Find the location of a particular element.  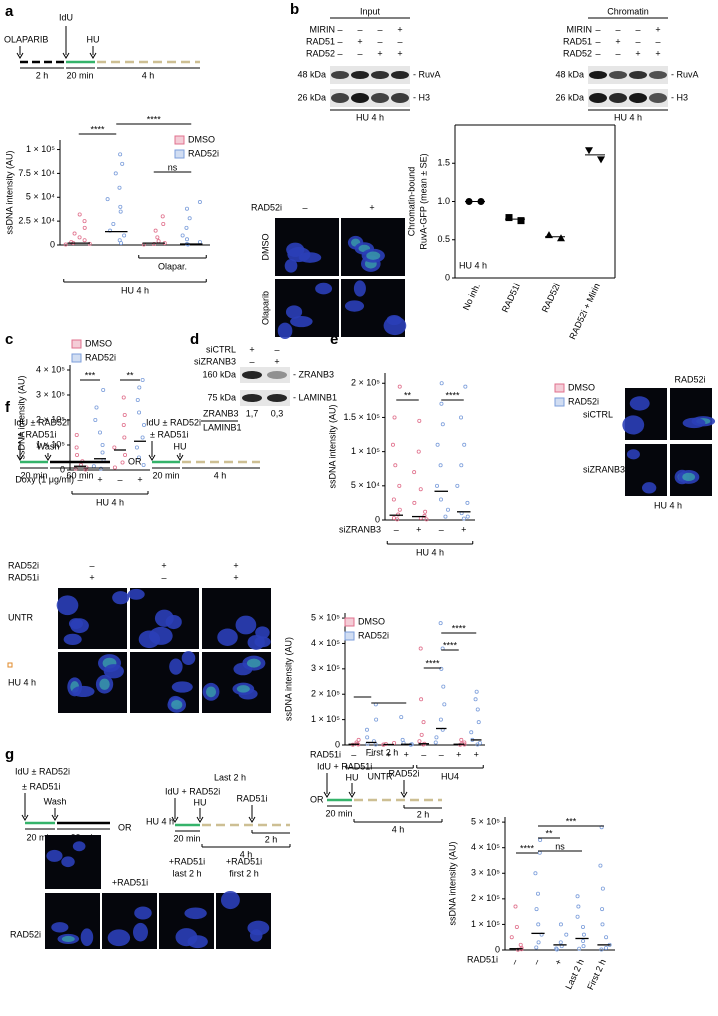

panel-letter: g is located at coordinates (9, 754).